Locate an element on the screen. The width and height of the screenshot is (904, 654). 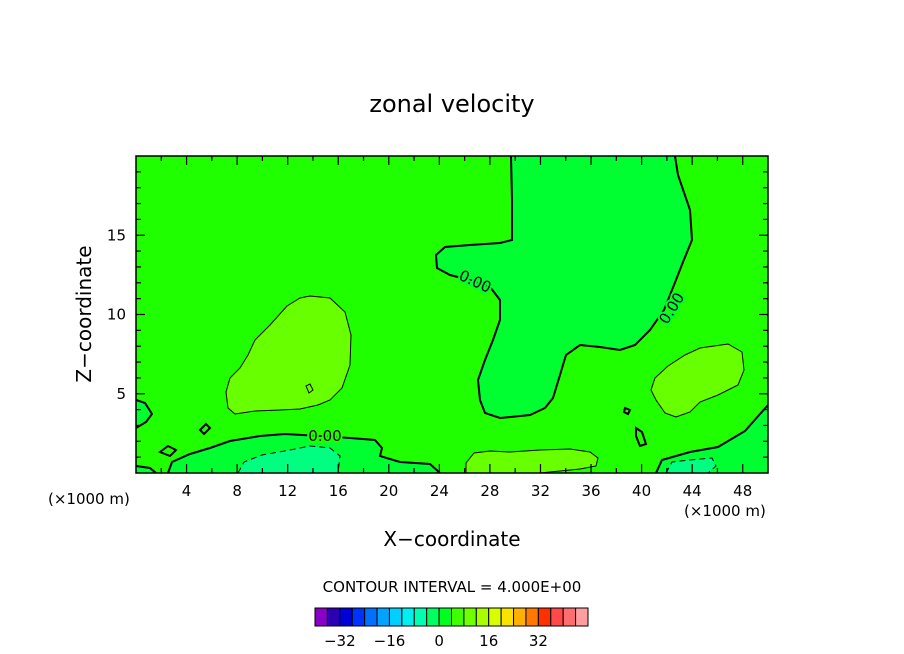
x-tick-label: 12 is located at coordinates (287, 491).